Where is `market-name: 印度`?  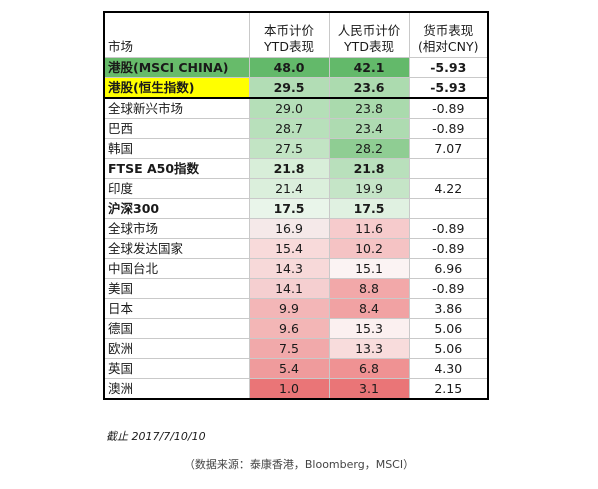 market-name: 印度 is located at coordinates (176, 188).